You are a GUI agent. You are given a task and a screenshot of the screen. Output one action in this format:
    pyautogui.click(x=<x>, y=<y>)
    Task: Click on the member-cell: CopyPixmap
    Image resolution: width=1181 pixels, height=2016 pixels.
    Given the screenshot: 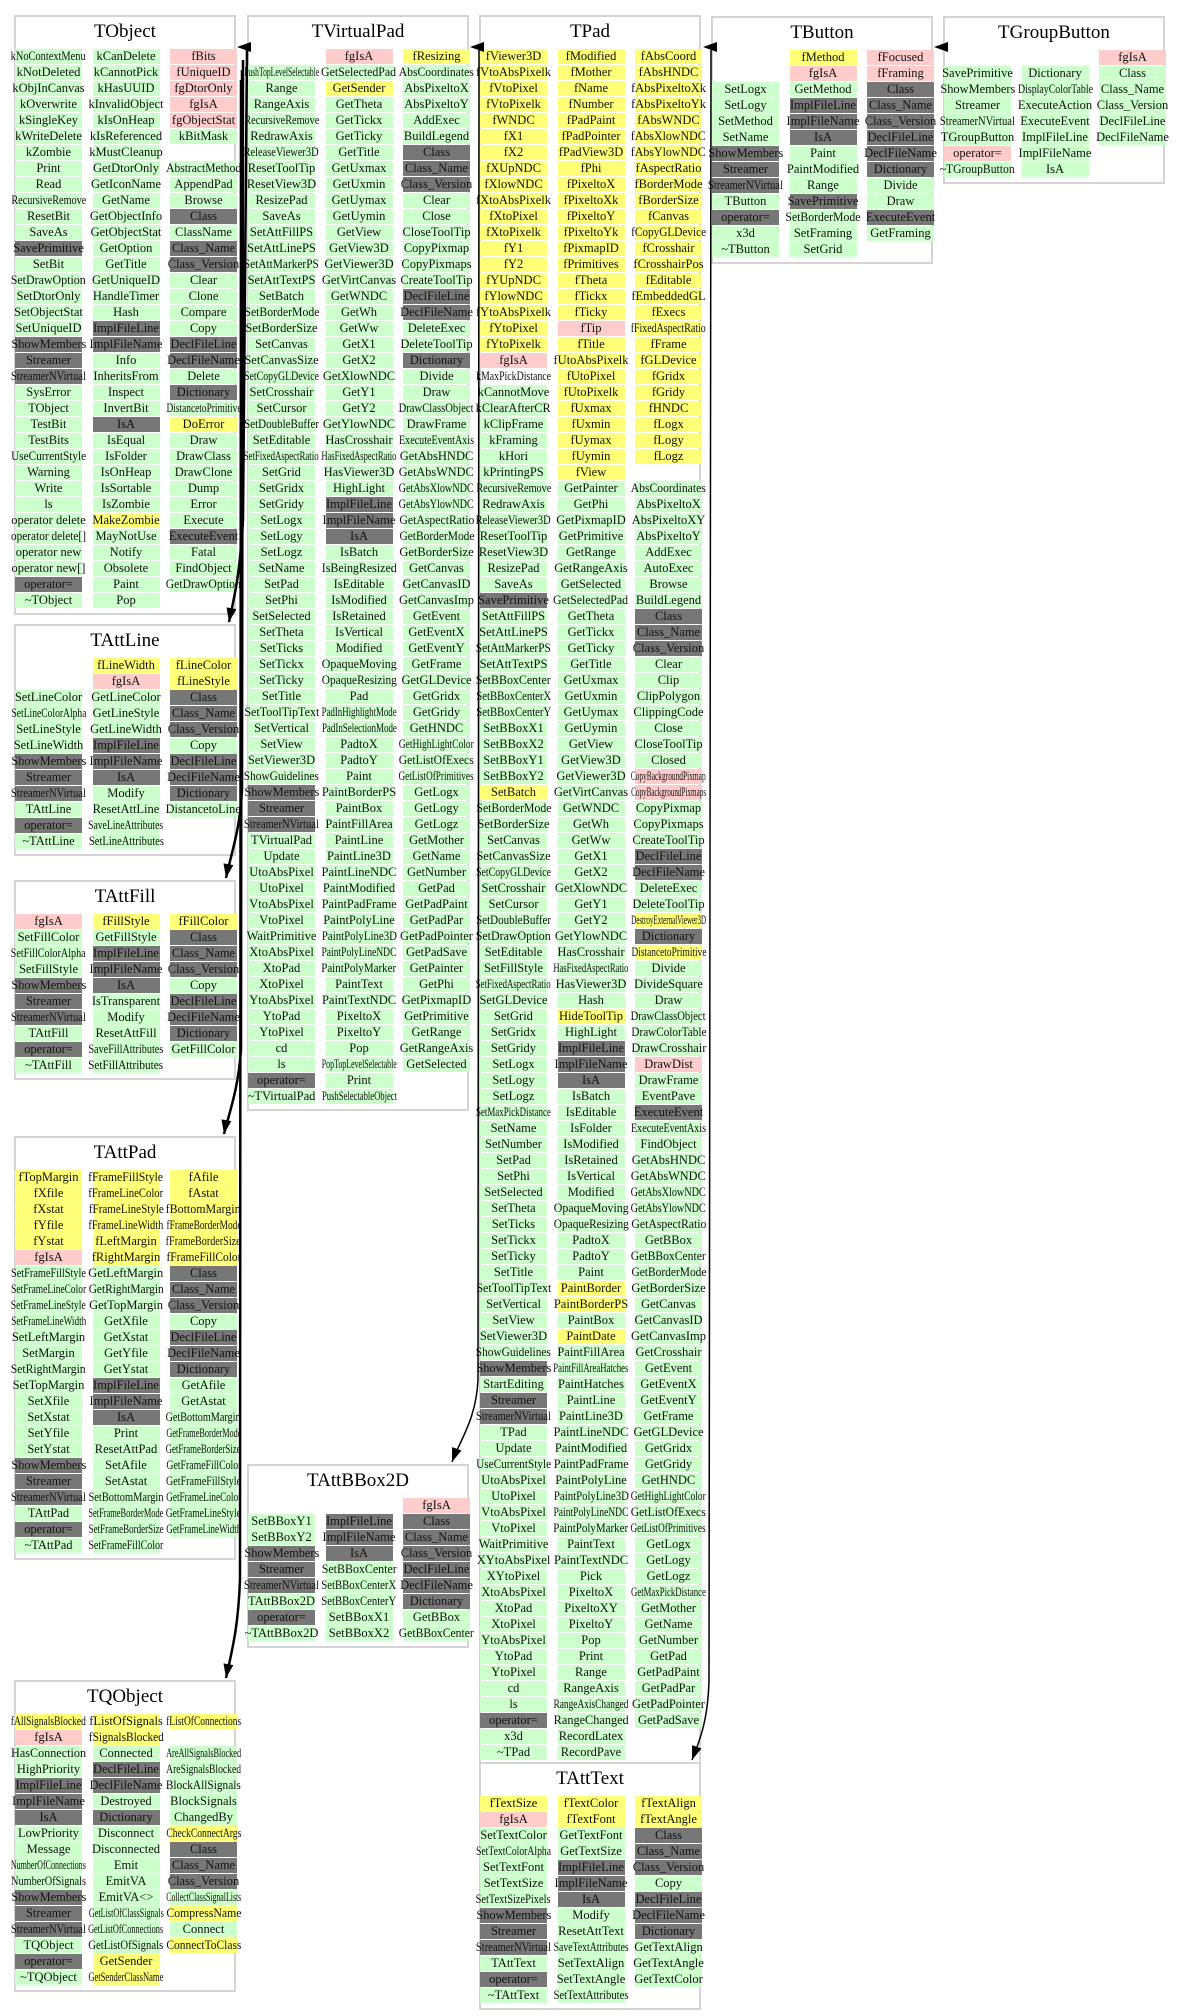 What is the action you would take?
    pyautogui.click(x=668, y=808)
    